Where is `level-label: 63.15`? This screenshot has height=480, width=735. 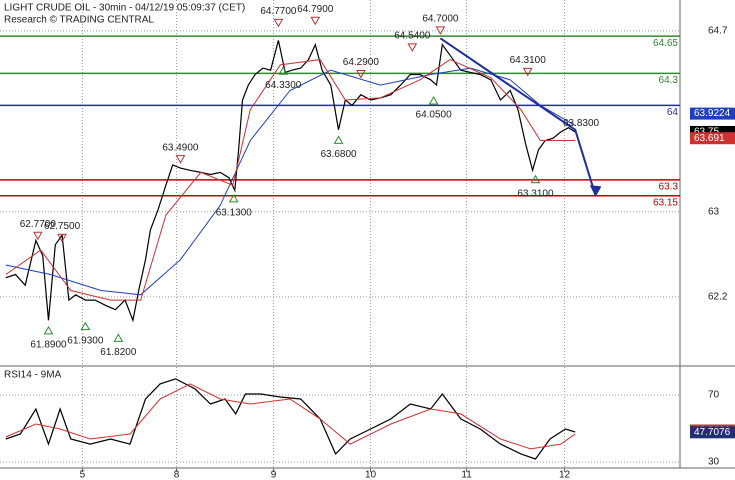
level-label: 63.15 is located at coordinates (665, 202).